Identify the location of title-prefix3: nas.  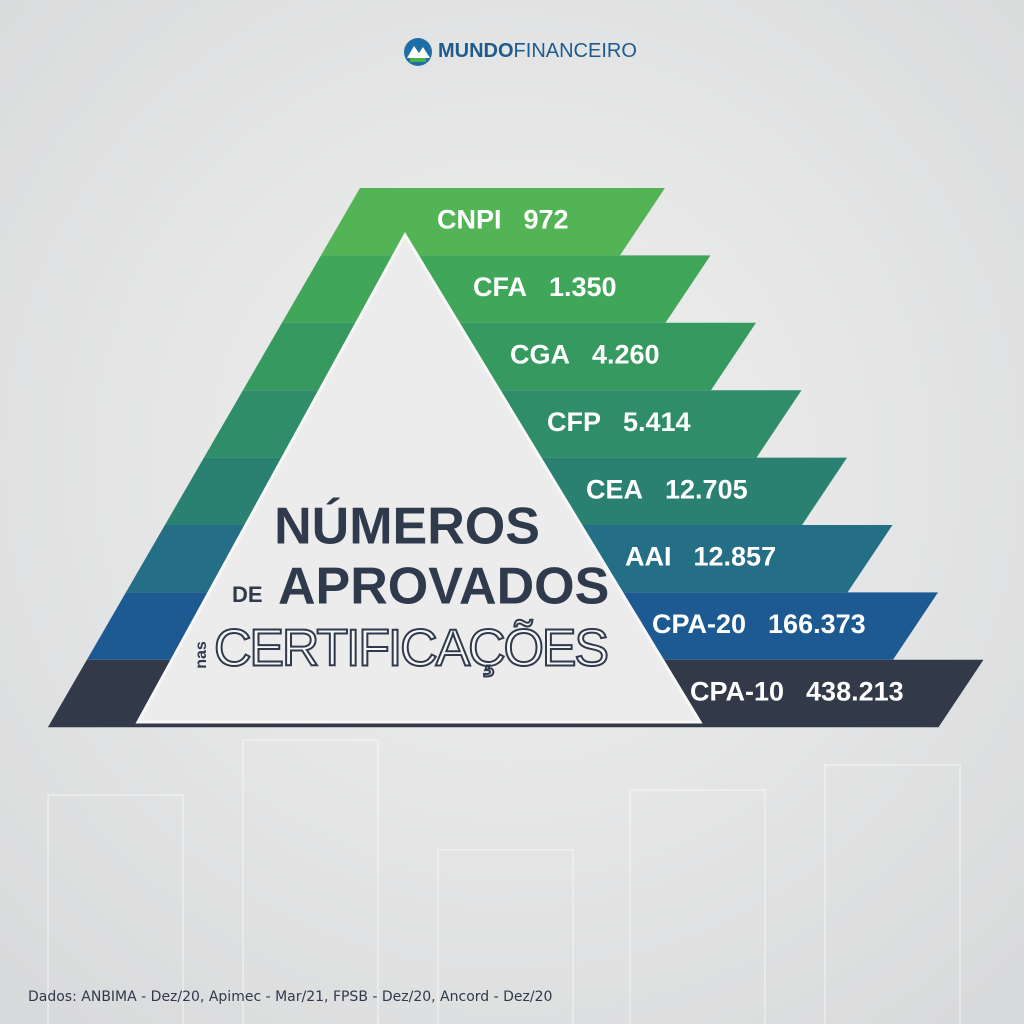
(201, 655).